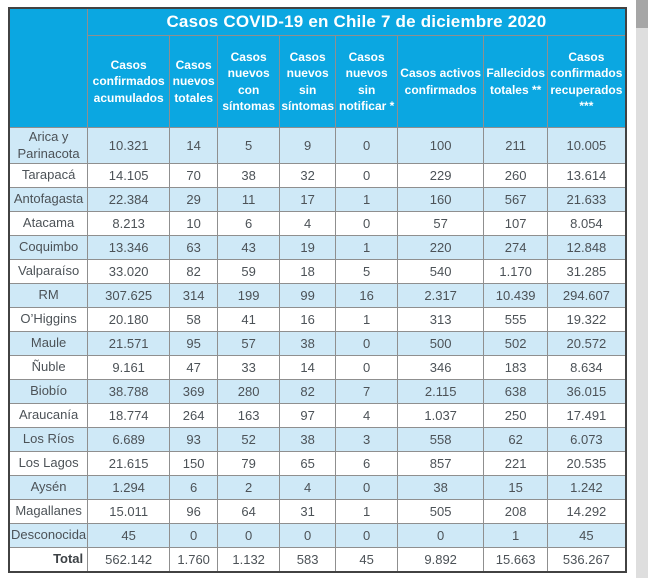  I want to click on value-cell: 10, so click(194, 223).